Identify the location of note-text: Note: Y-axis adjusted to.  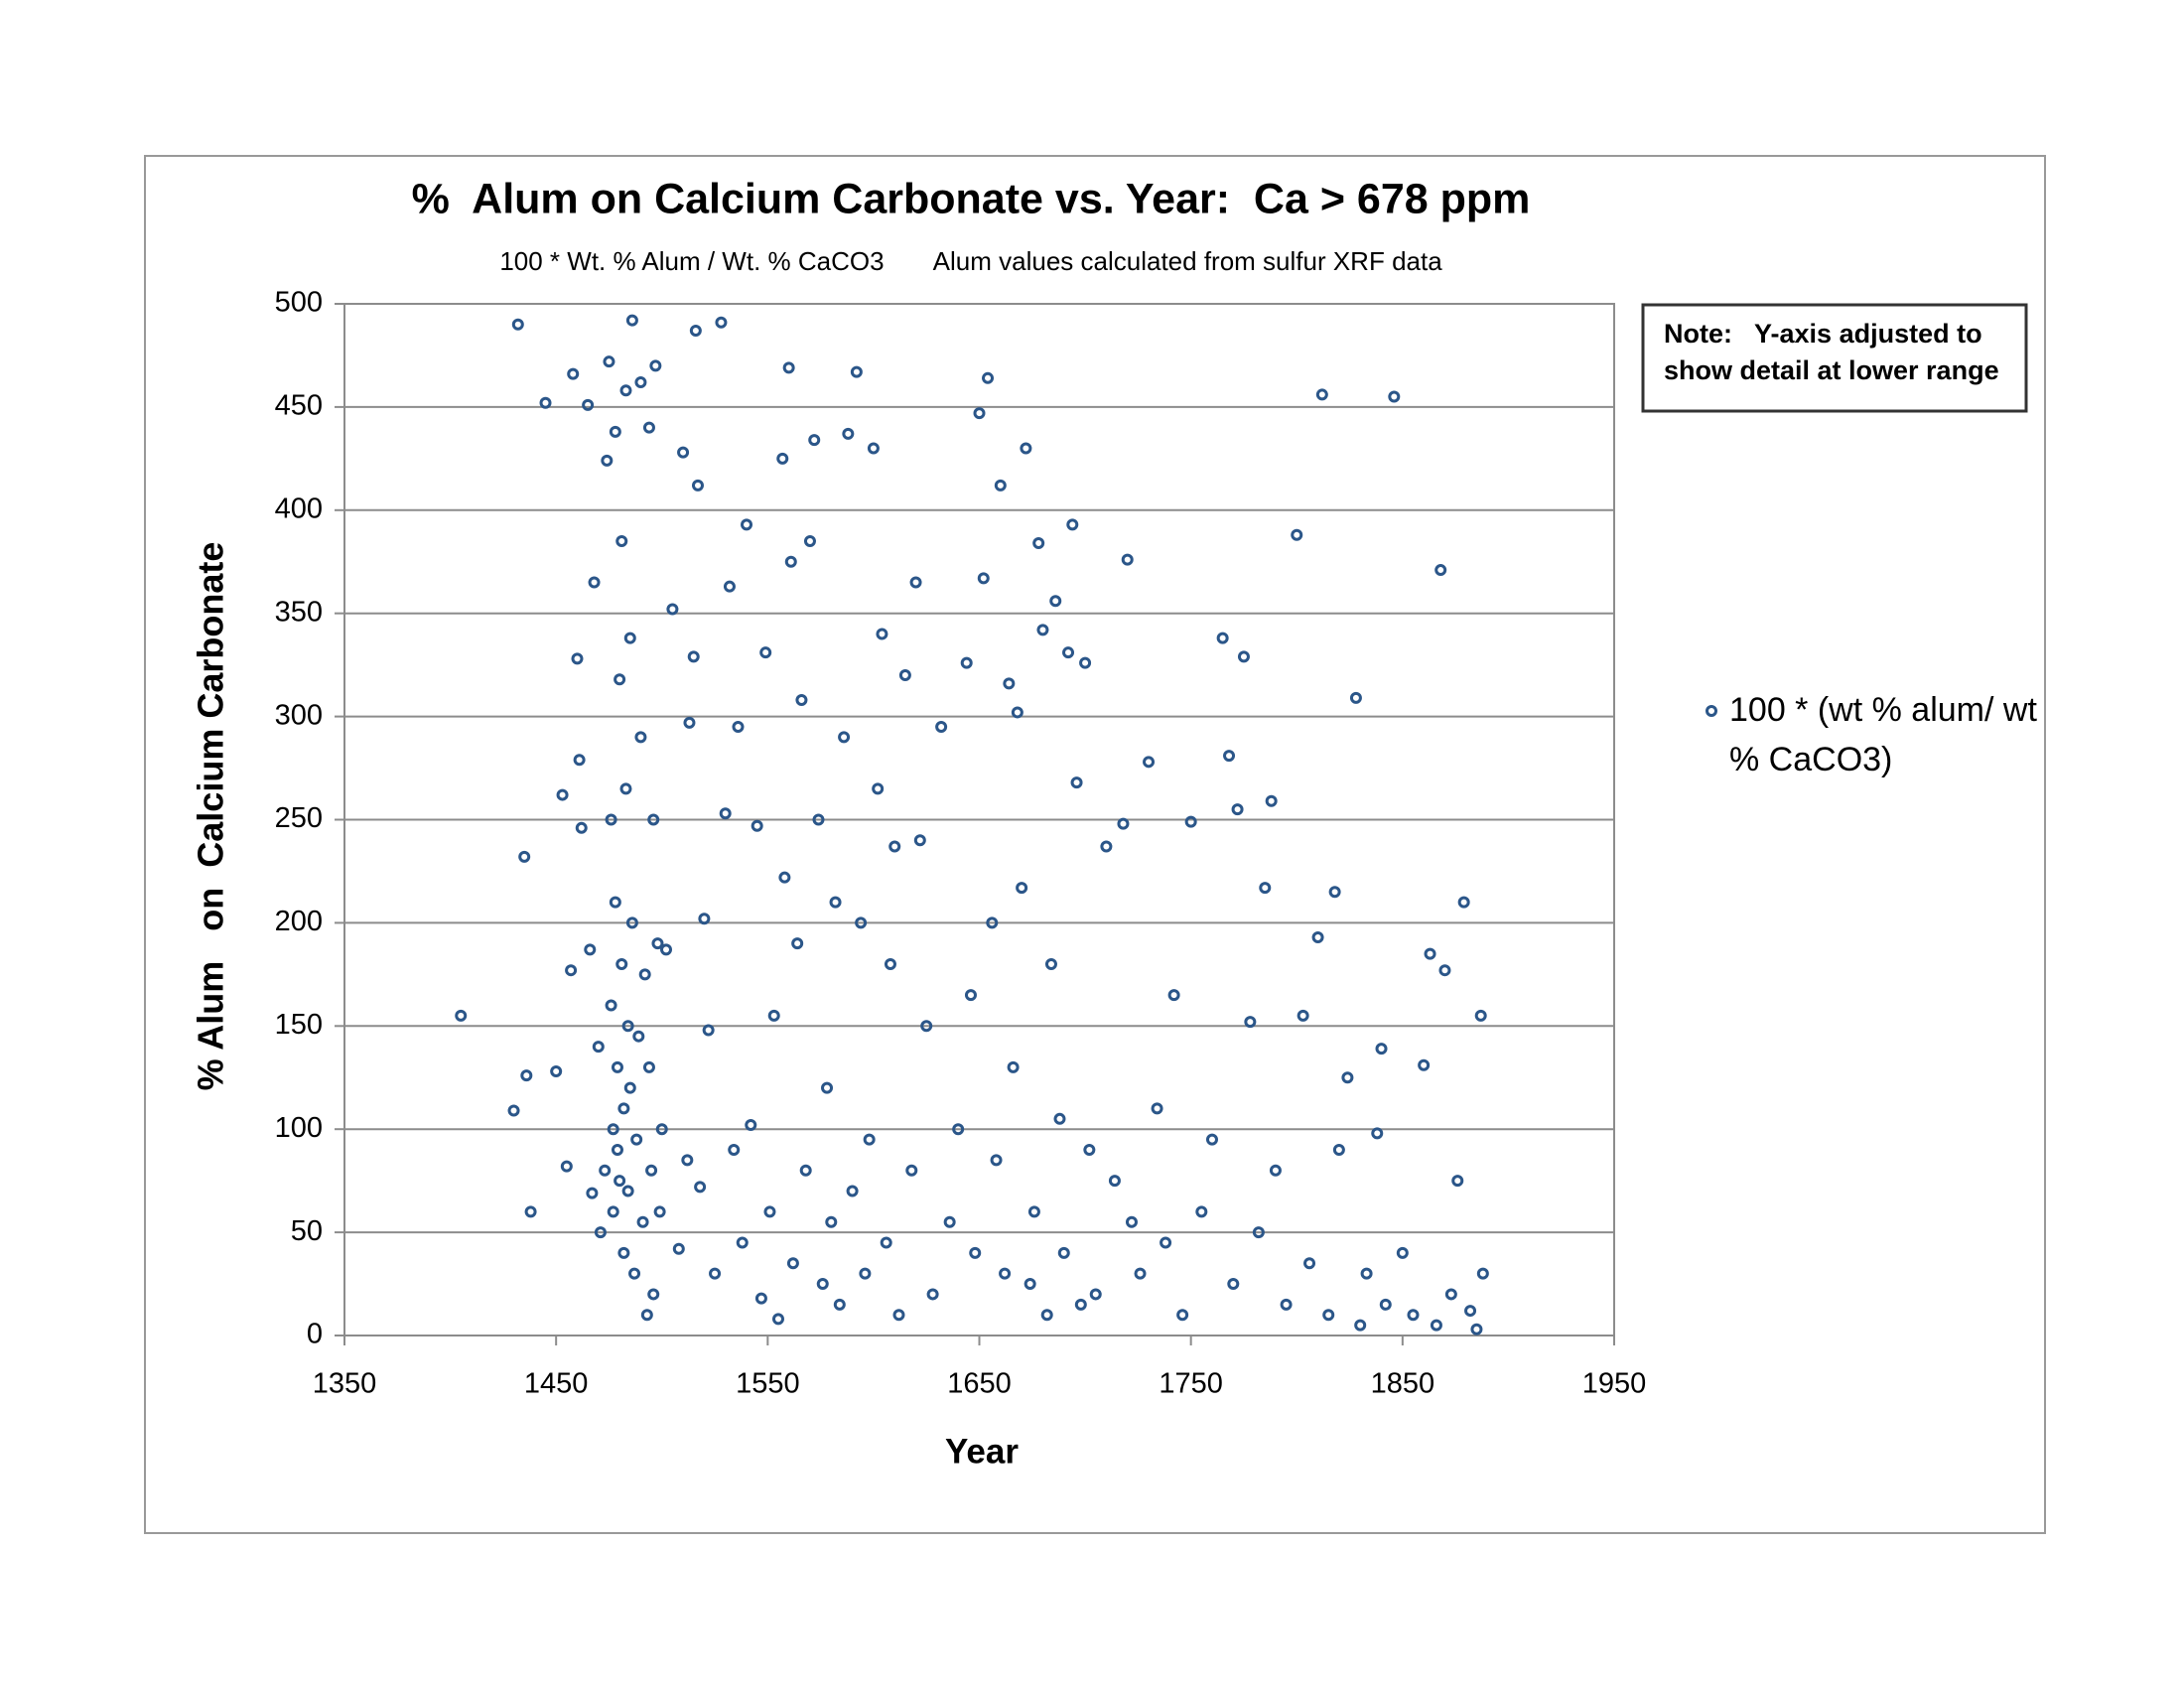
(1823, 334).